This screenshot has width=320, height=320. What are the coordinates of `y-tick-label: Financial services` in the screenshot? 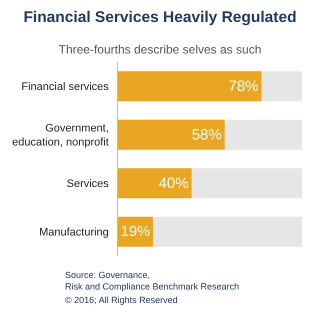 It's located at (65, 87).